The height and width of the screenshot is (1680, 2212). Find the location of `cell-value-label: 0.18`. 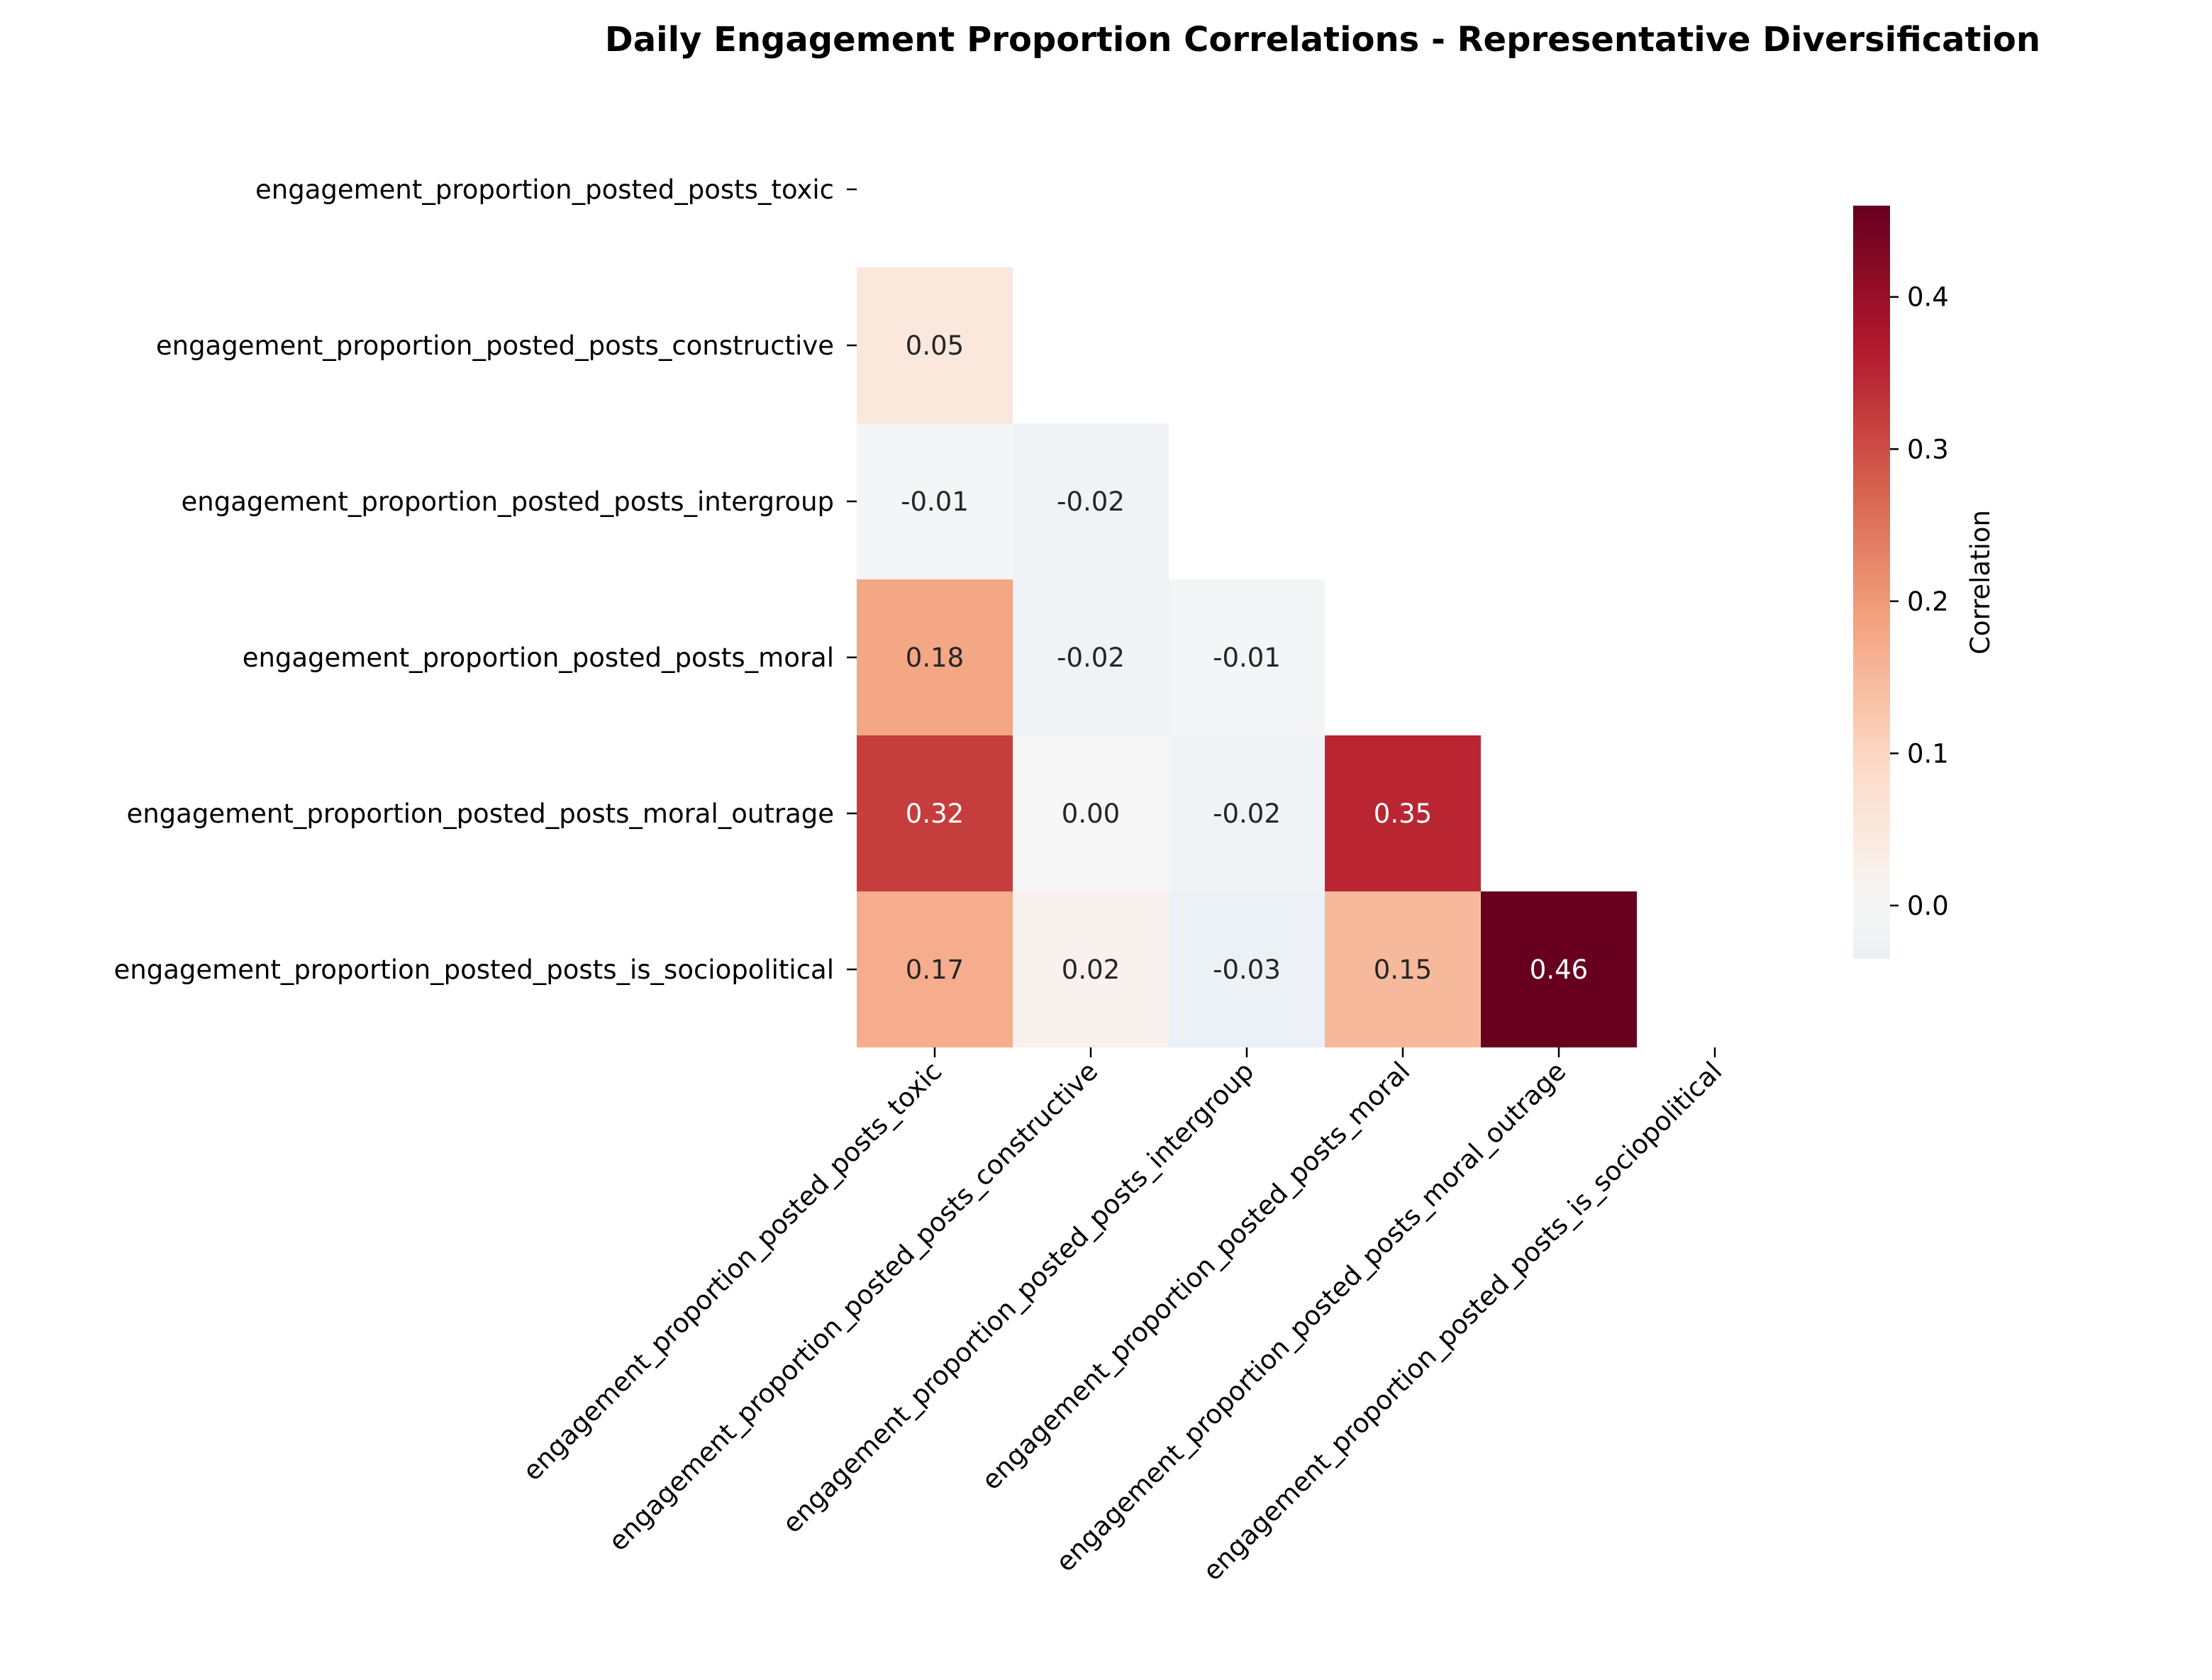

cell-value-label: 0.18 is located at coordinates (935, 658).